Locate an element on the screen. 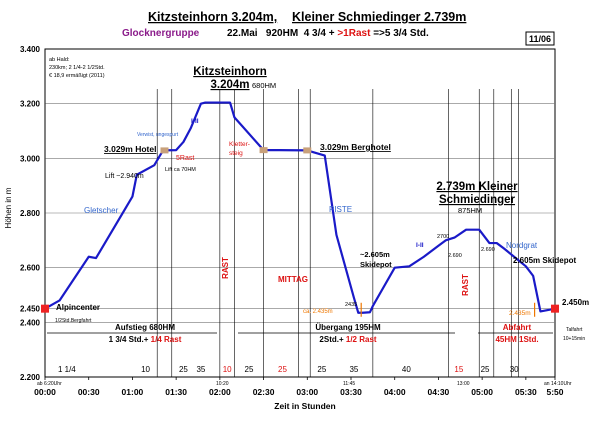 The image size is (599, 440). peak2-hm: 875HM is located at coordinates (470, 210).